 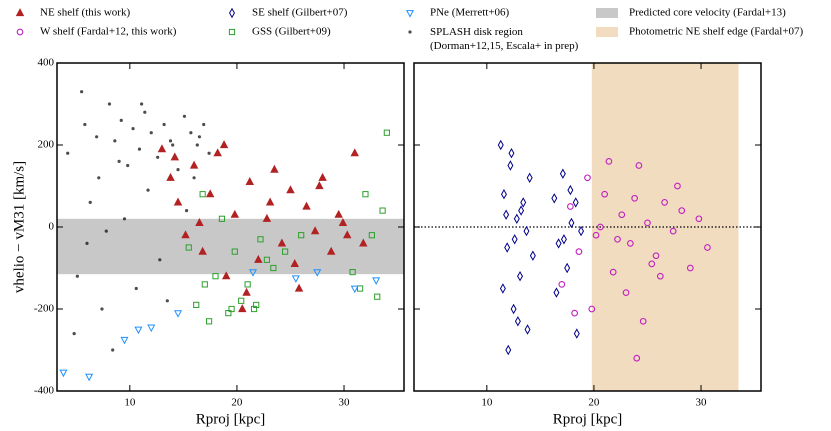 What do you see at coordinates (345, 403) in the screenshot?
I see `x-tick-label: 30` at bounding box center [345, 403].